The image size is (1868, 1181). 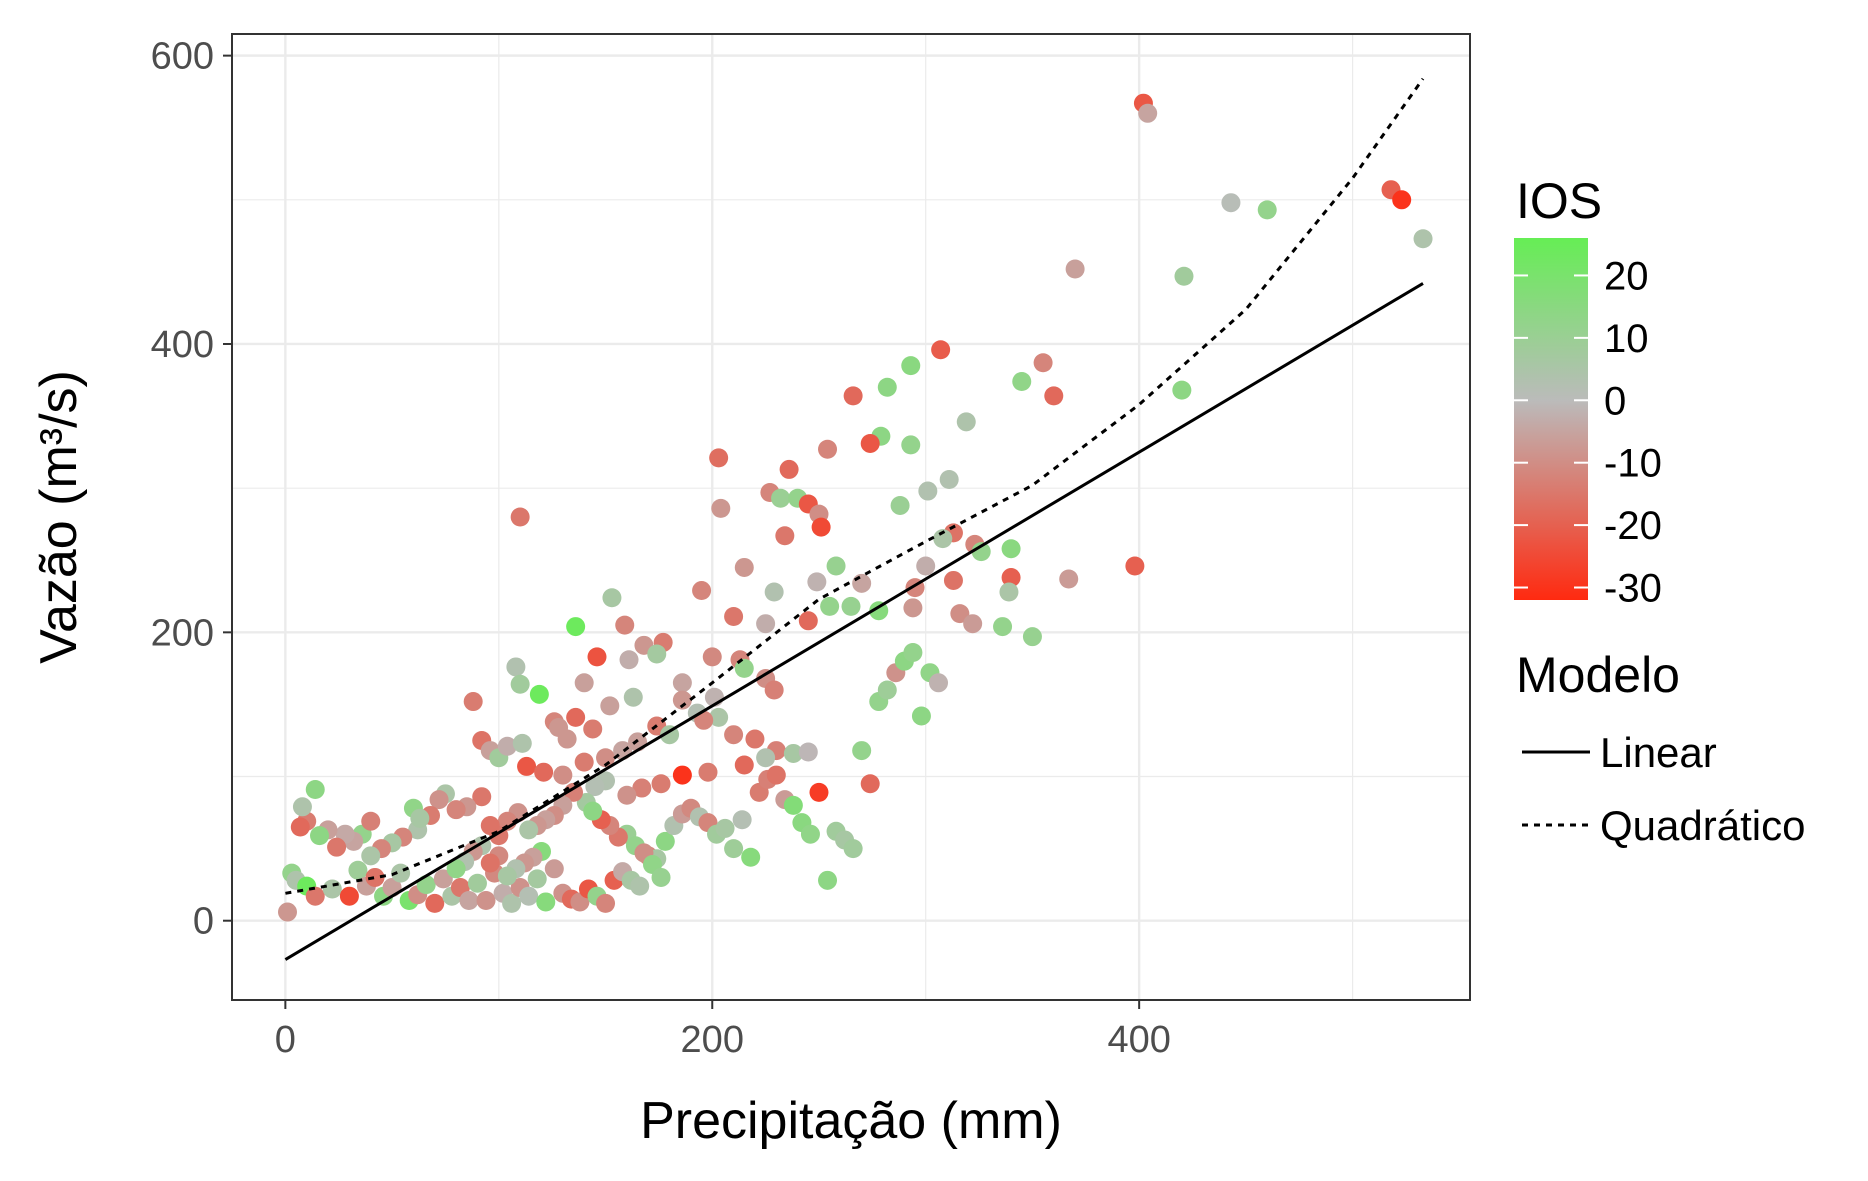 I want to click on colorbar-title: IOS, so click(x=1559, y=201).